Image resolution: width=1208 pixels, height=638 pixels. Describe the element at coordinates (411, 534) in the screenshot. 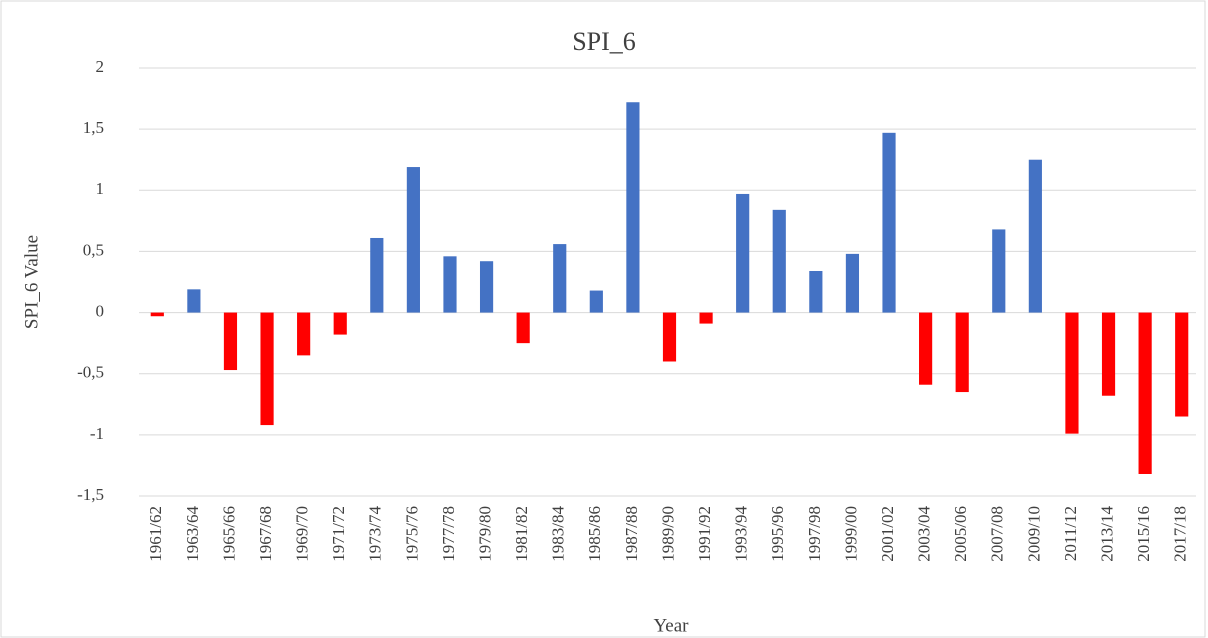

I see `x-tick-label: 1975/76` at that location.